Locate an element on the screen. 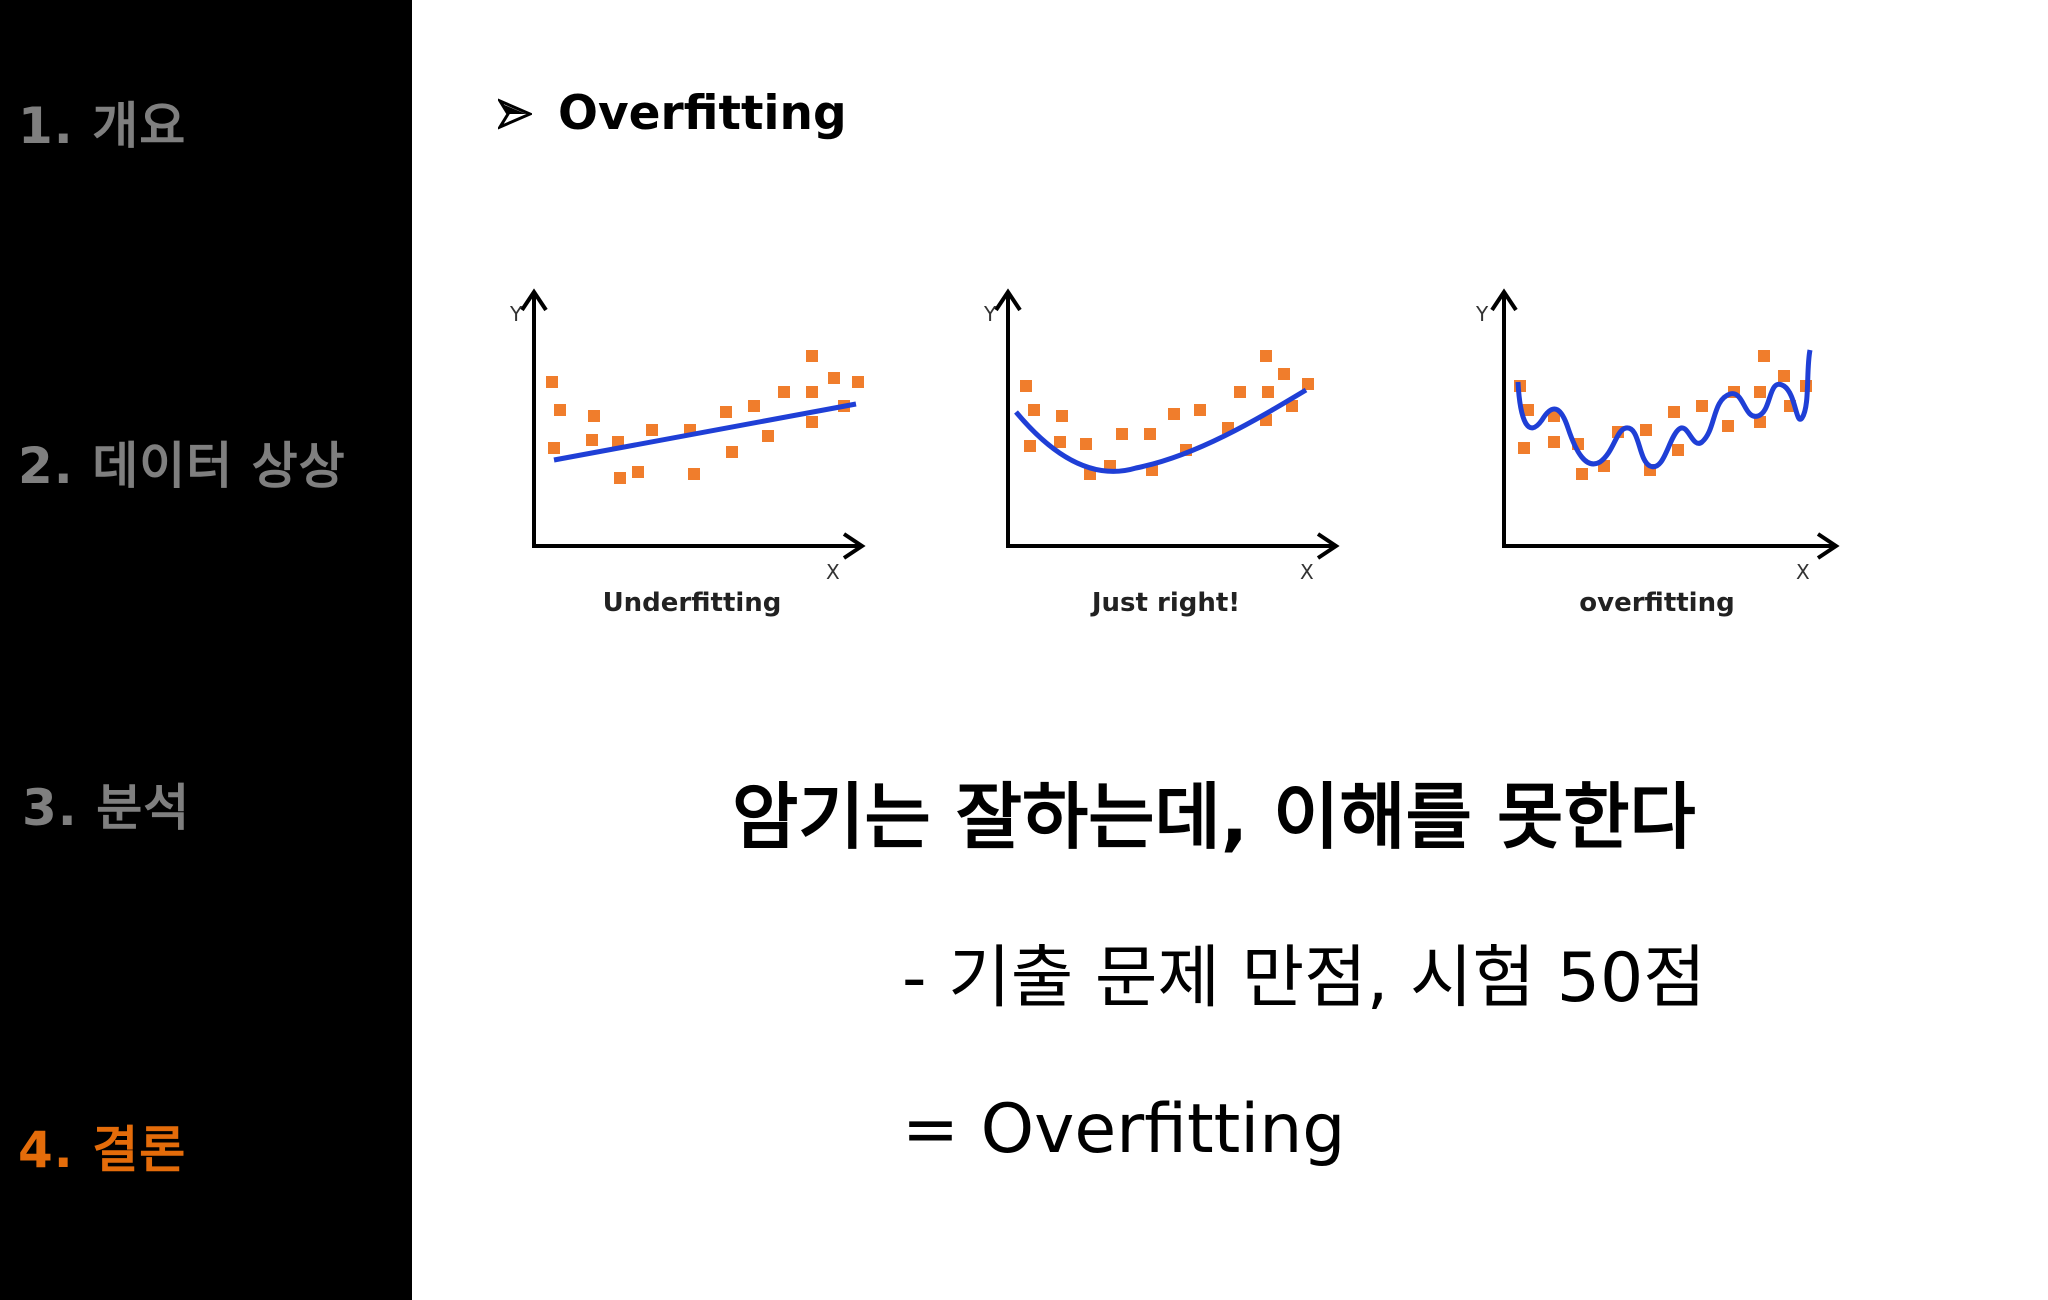 The image size is (2048, 1300). nav-item-data: 2. 데이터 상상 is located at coordinates (182, 466).